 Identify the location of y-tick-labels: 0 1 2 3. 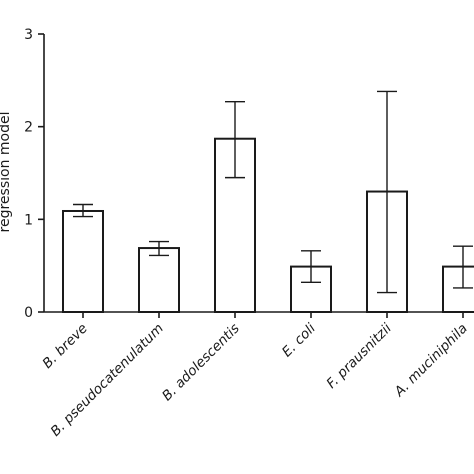
(28, 174).